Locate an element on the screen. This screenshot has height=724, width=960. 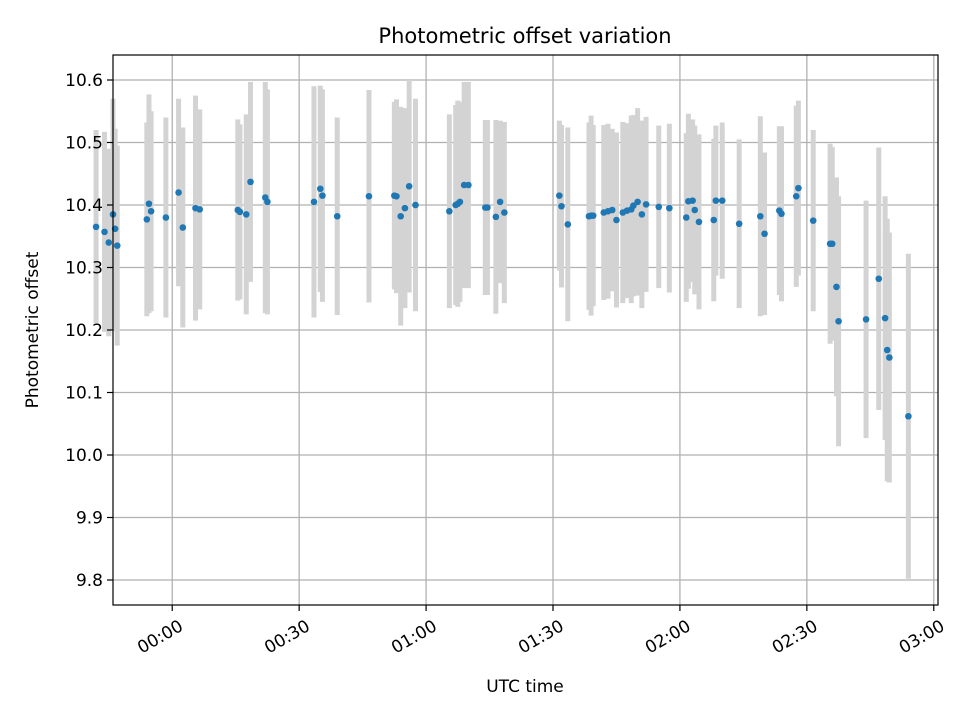
y-tick-label: 10.2 is located at coordinates (84, 331).